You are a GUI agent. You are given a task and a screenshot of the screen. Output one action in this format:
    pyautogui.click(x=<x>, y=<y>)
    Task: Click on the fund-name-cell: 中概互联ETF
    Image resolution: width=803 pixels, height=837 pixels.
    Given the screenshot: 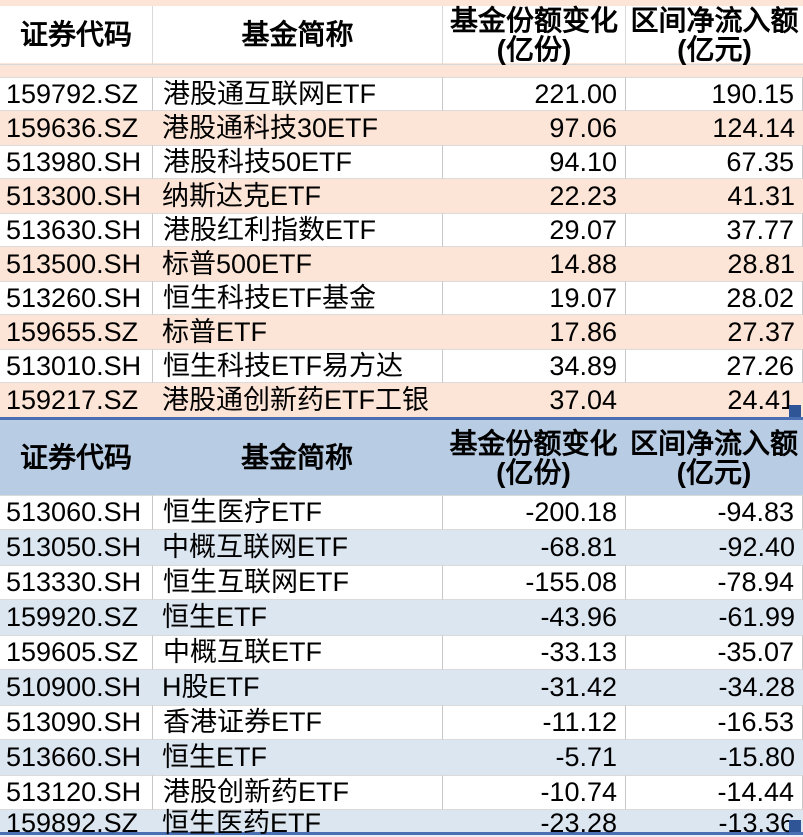 What is the action you would take?
    pyautogui.click(x=297, y=652)
    